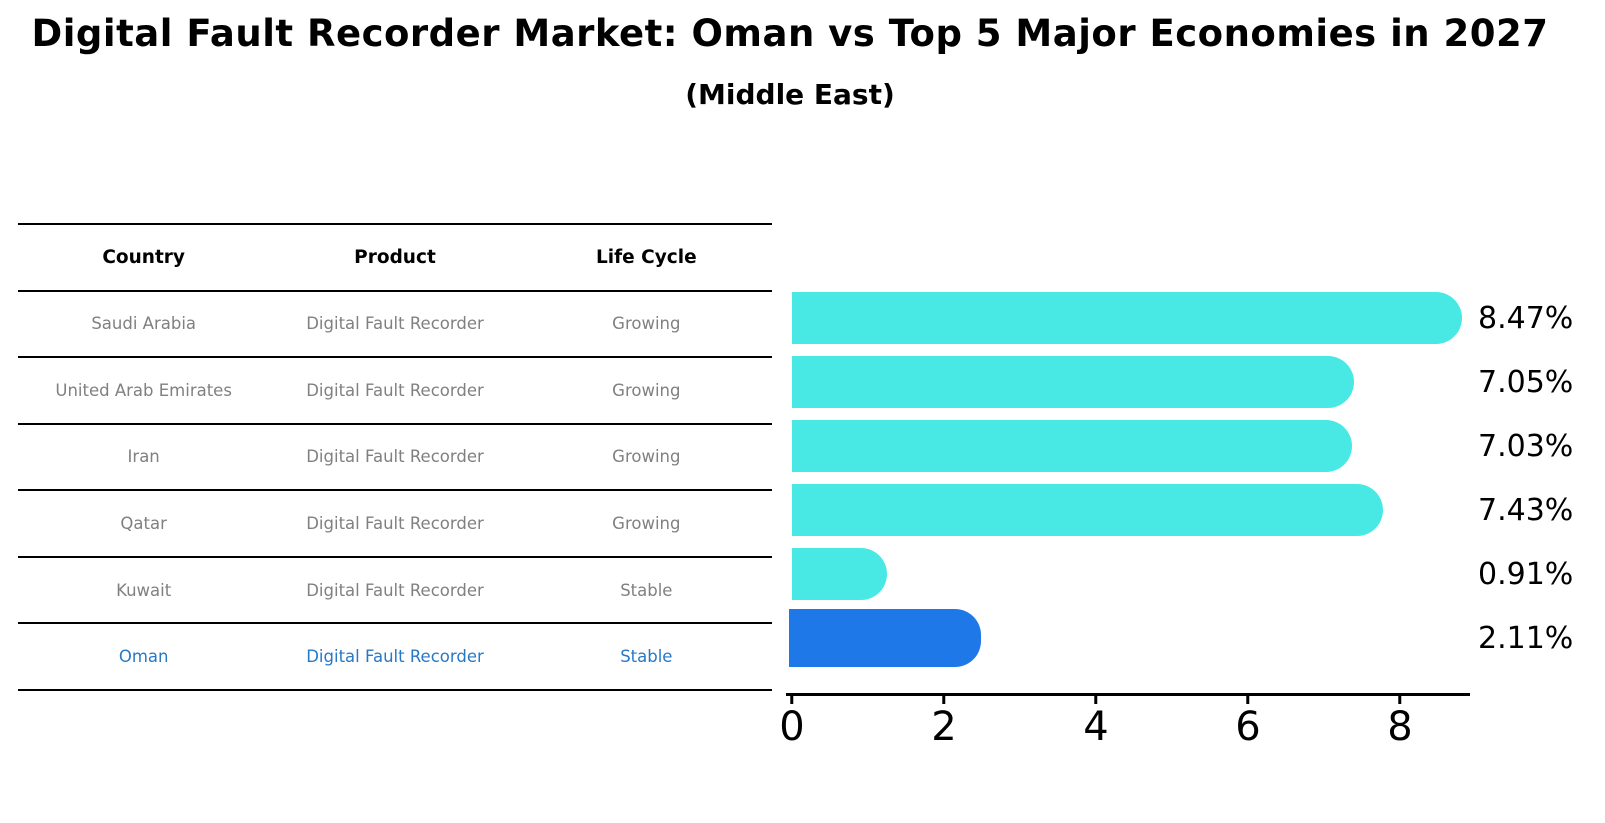  I want to click on value-label: 0.91%, so click(1526, 574).